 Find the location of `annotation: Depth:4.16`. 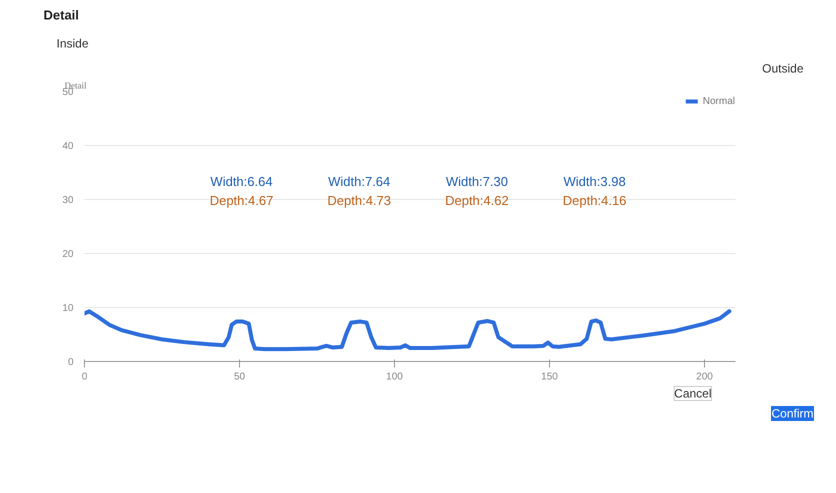

annotation: Depth:4.16 is located at coordinates (594, 200).